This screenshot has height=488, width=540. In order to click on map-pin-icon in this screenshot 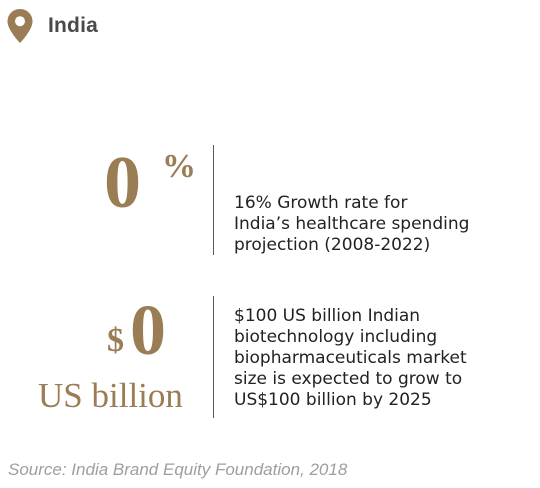, I will do `click(20, 26)`.